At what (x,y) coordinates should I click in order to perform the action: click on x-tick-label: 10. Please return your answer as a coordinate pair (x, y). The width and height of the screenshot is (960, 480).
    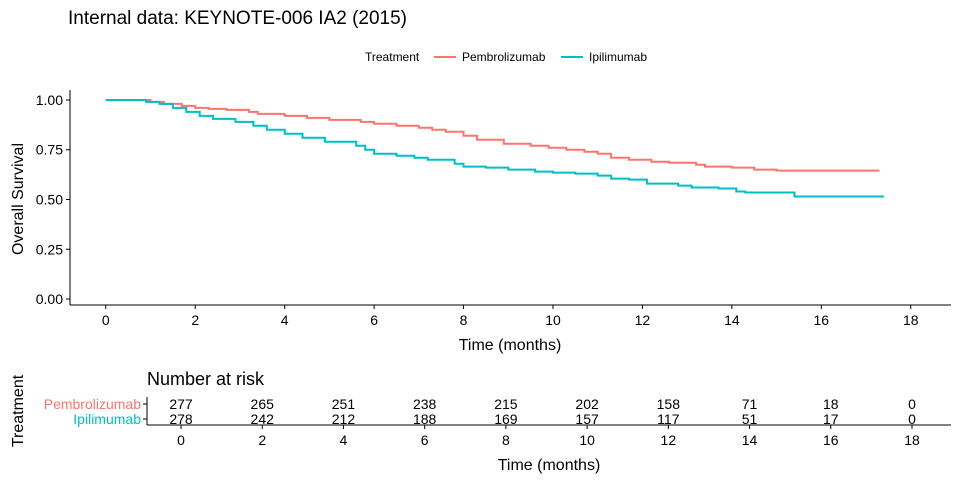
    Looking at the image, I should click on (553, 320).